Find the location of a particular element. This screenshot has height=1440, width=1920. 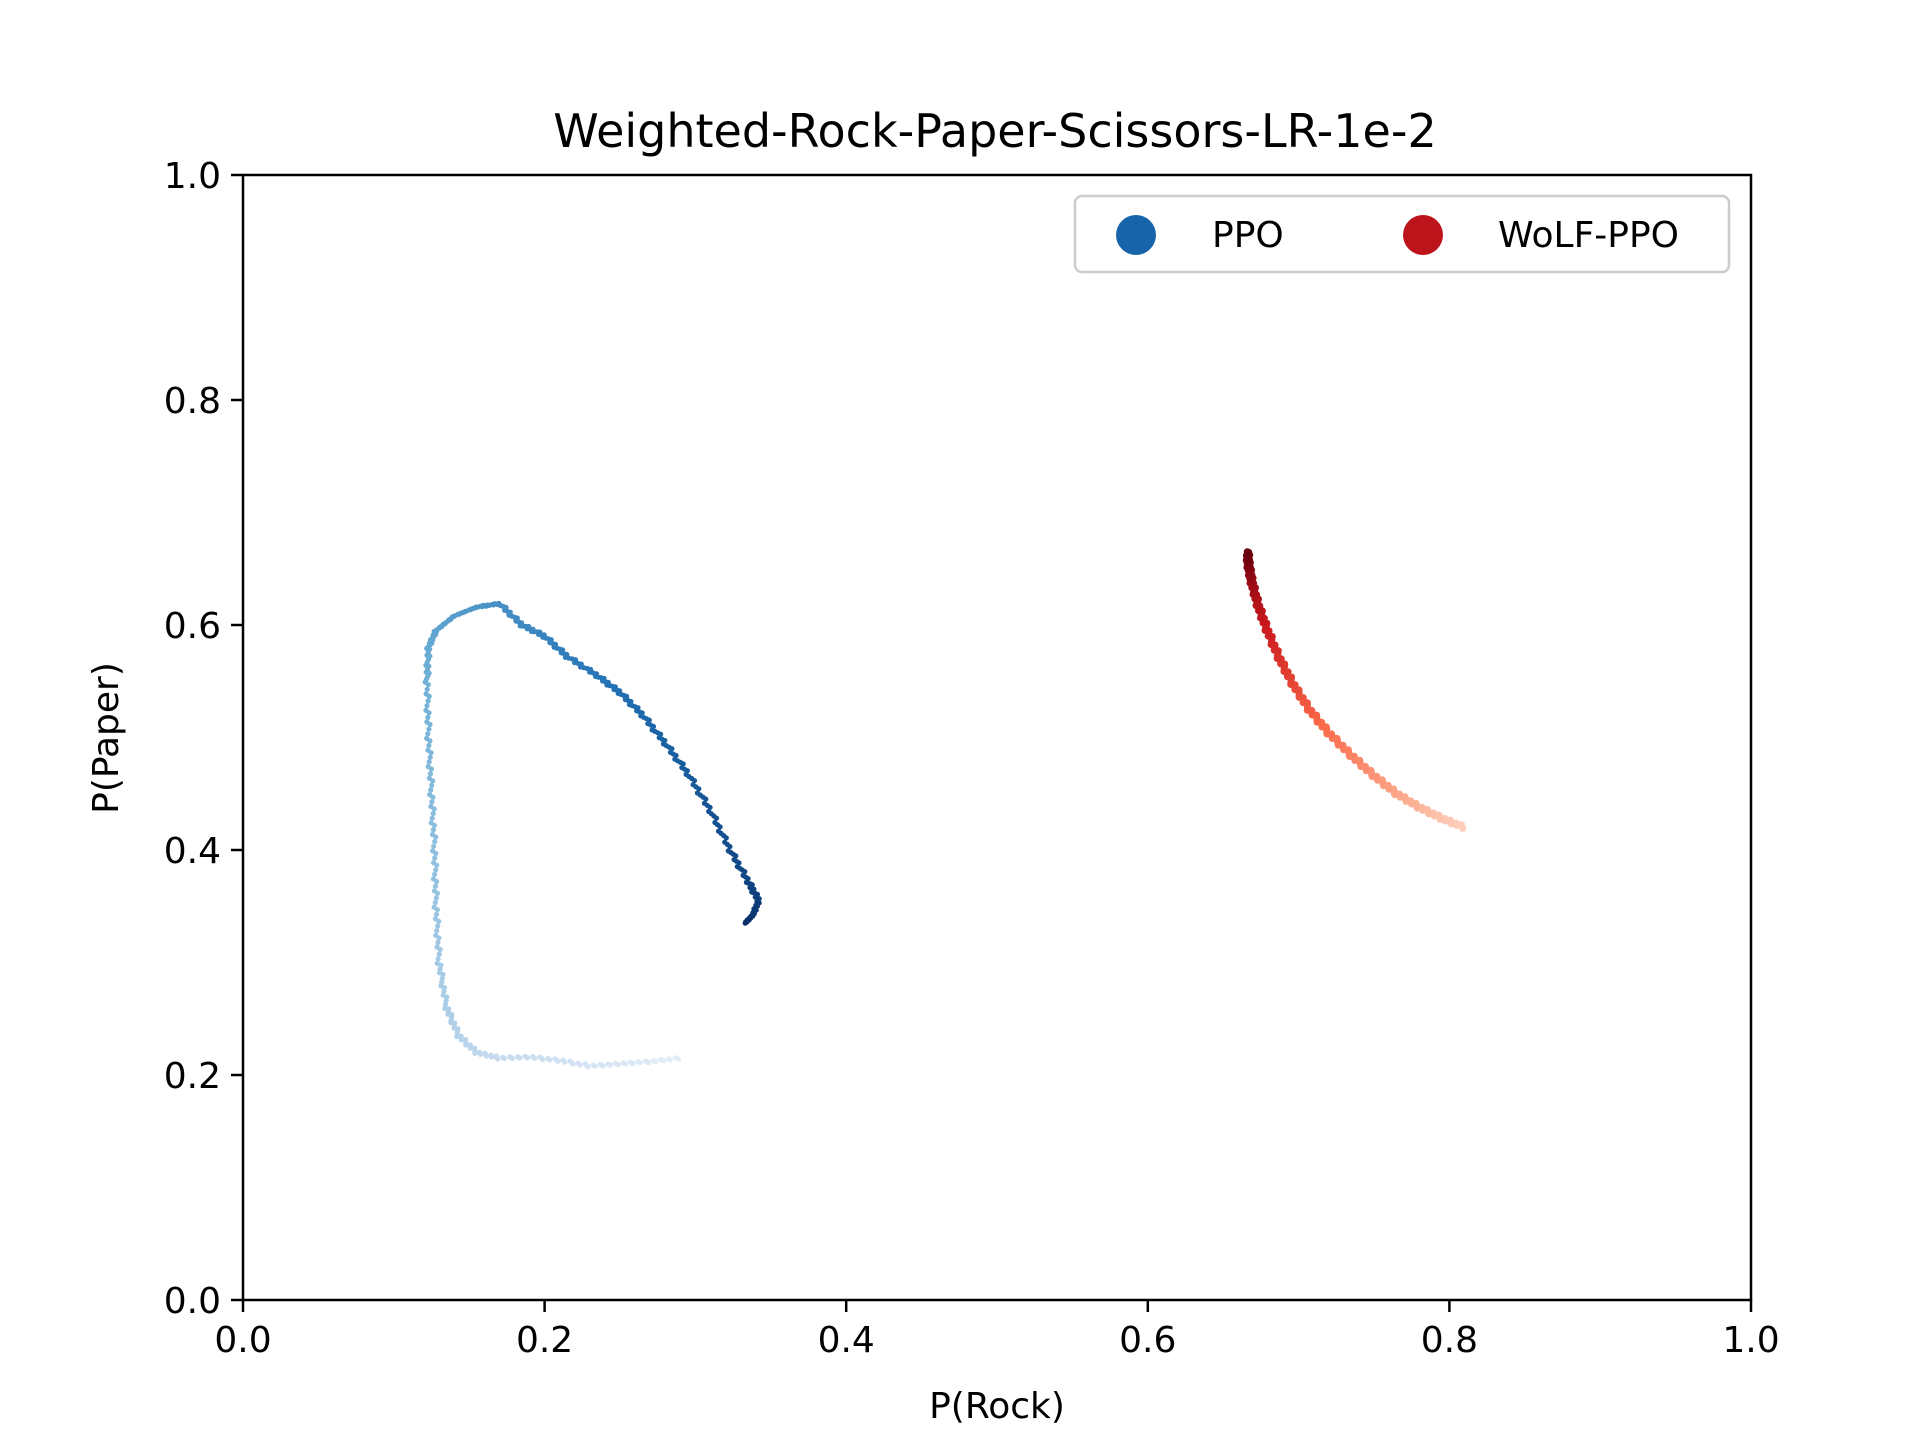

y-tick-label: 0.8 is located at coordinates (192, 401).